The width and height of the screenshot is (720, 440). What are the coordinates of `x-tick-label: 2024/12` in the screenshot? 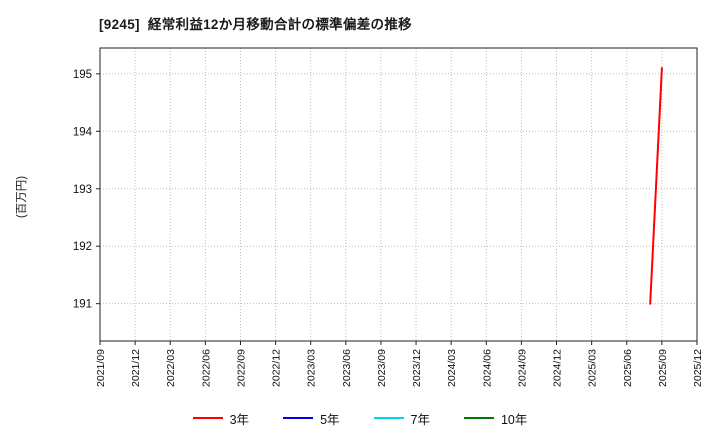 It's located at (558, 368).